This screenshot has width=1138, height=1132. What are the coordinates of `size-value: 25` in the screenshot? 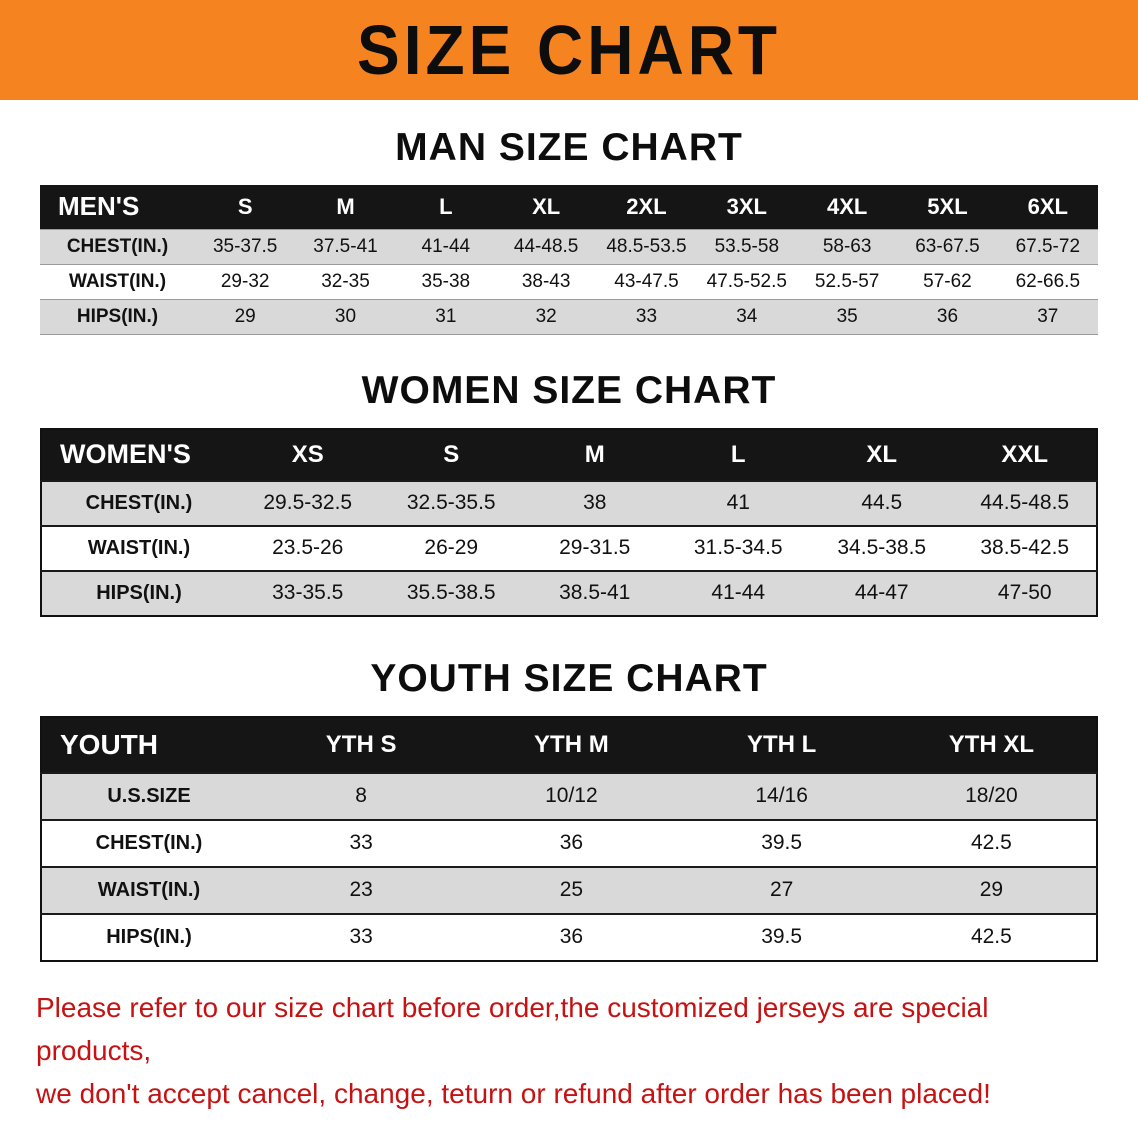 It's located at (571, 889).